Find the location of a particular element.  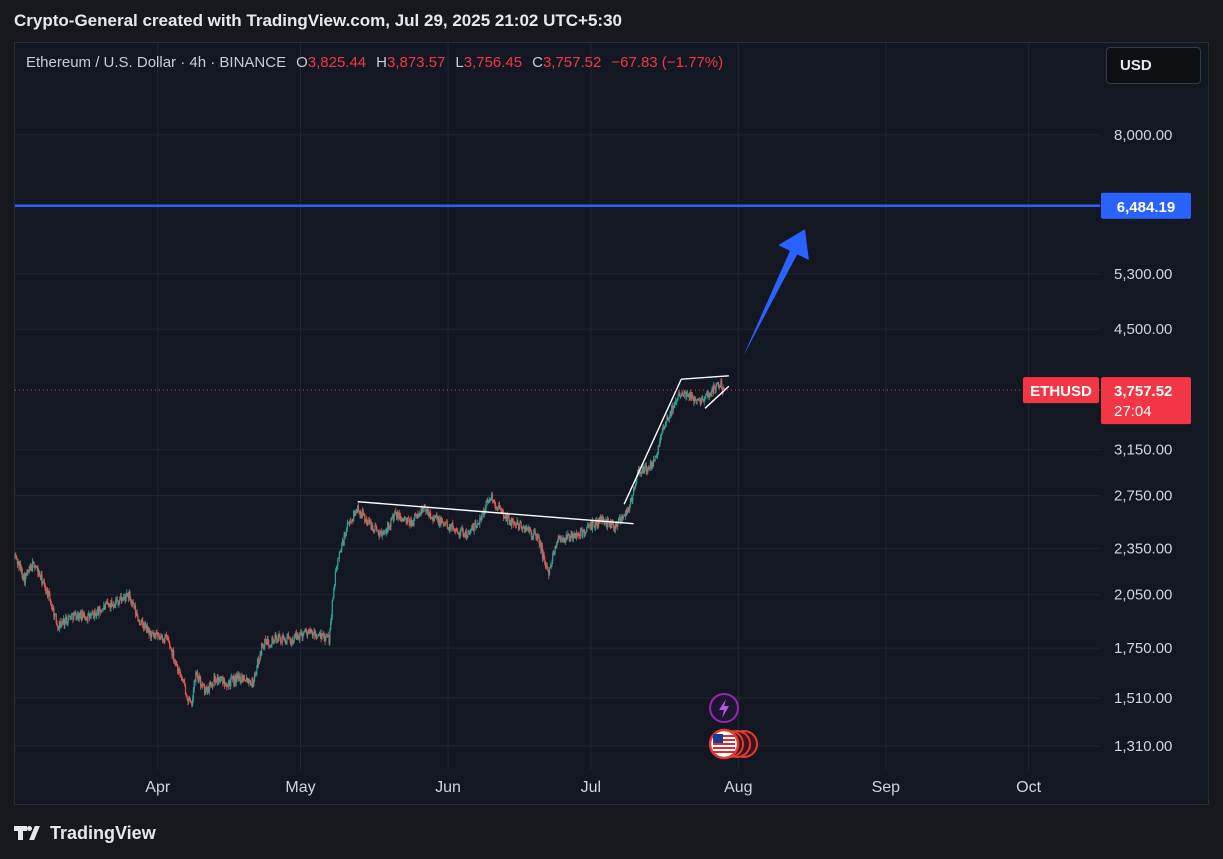

y-tick-label: 2,350.00 is located at coordinates (1143, 549).